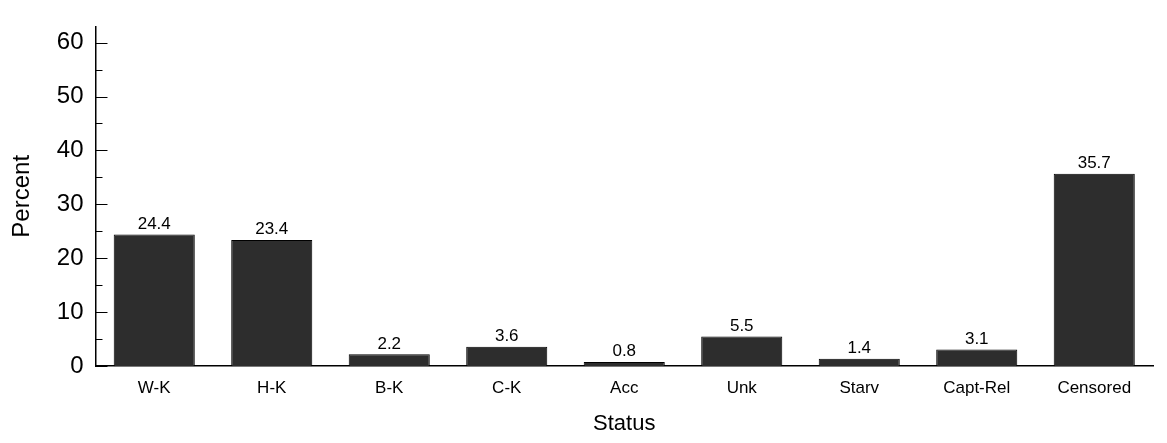  What do you see at coordinates (272, 229) in the screenshot?
I see `data-label: 23.4` at bounding box center [272, 229].